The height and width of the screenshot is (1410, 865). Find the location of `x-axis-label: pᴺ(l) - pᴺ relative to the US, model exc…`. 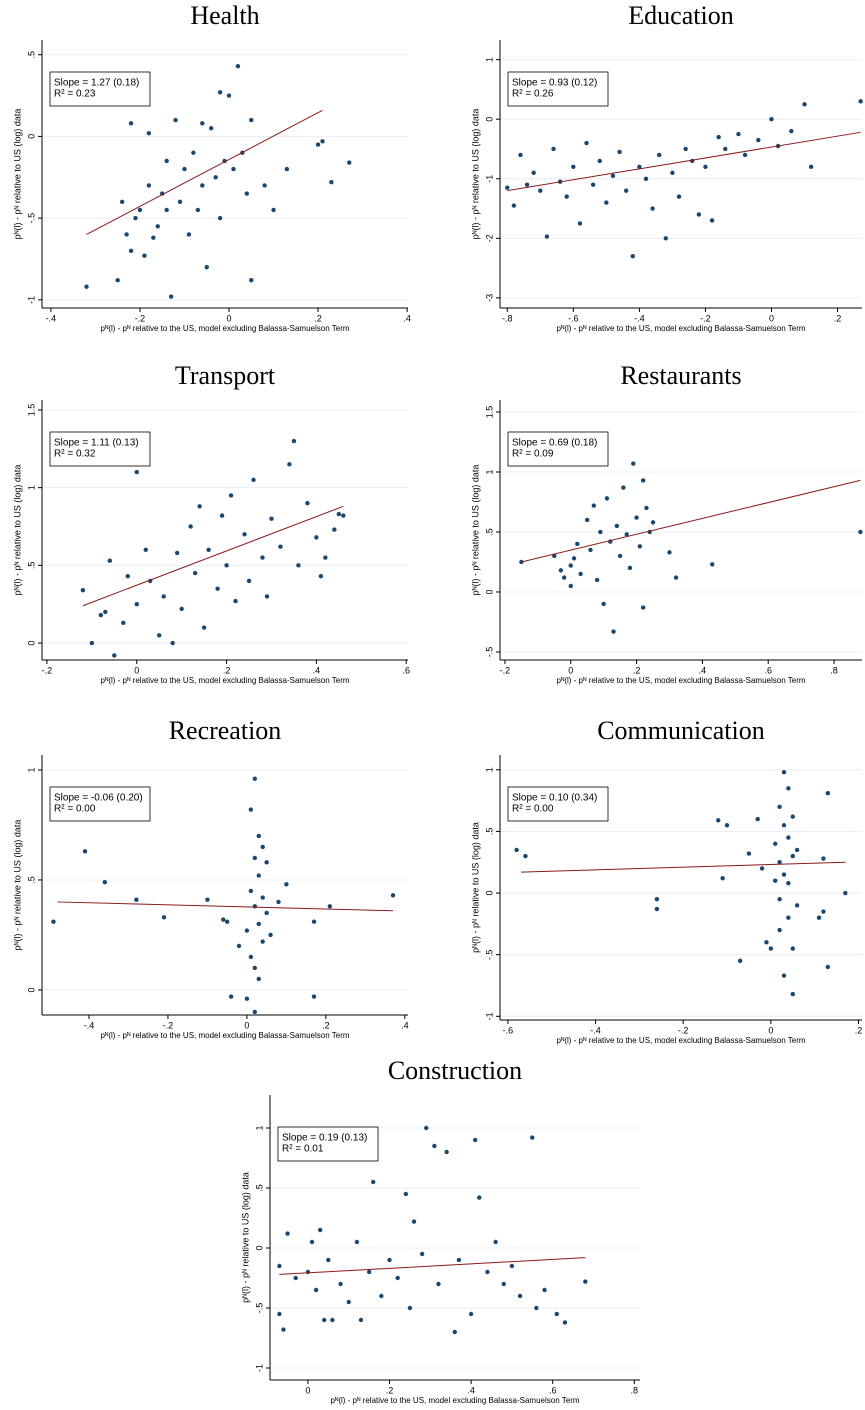

x-axis-label: pᴺ(l) - pᴺ relative to the US, model exc… is located at coordinates (454, 1400).